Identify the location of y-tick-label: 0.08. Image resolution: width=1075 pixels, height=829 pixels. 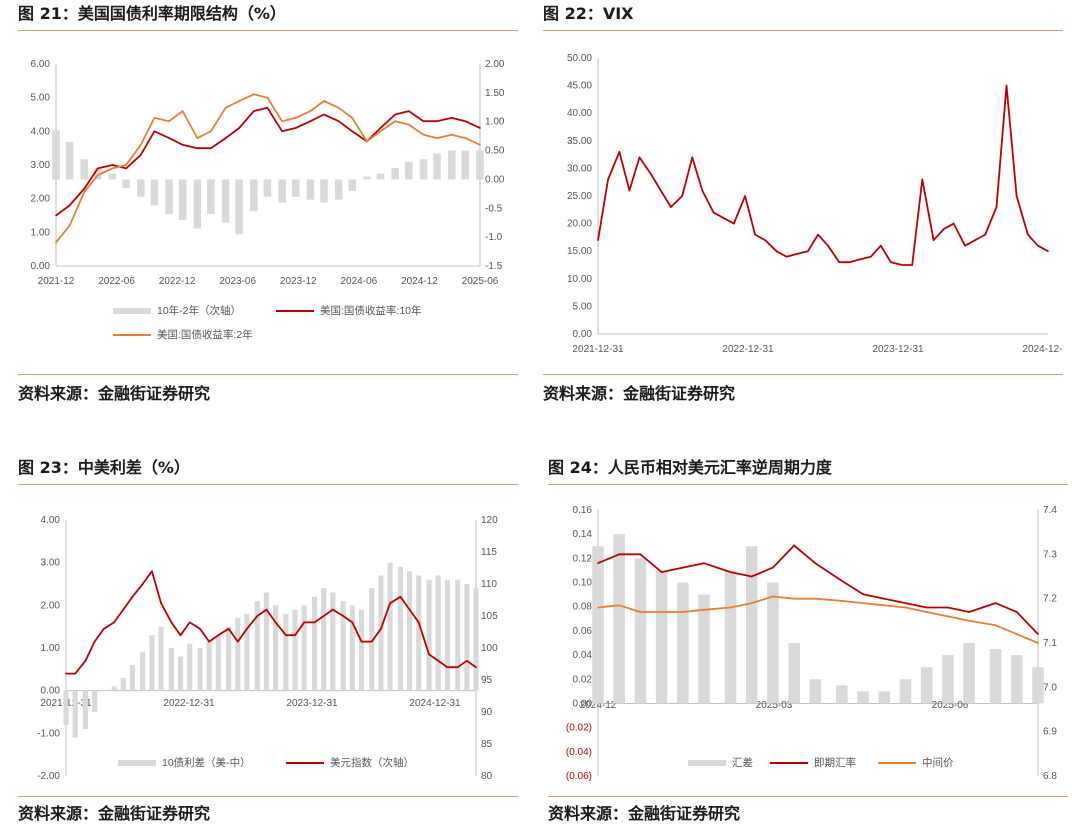
(583, 607).